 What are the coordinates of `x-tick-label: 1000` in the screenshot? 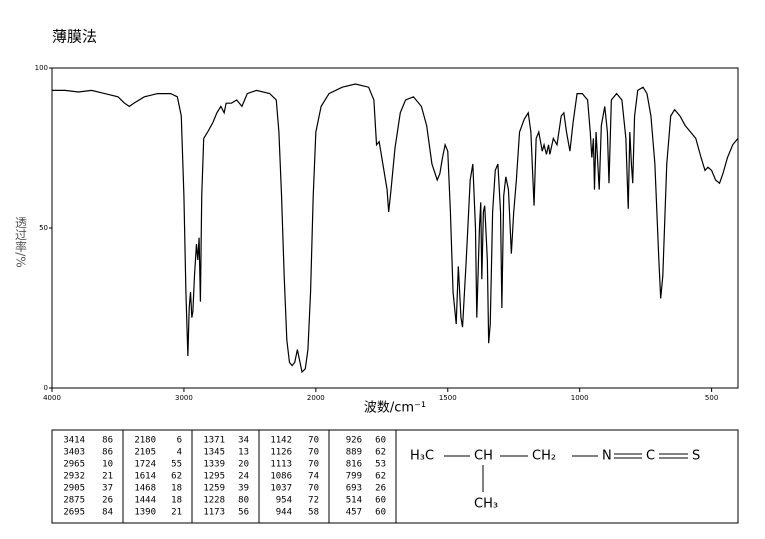 It's located at (580, 398).